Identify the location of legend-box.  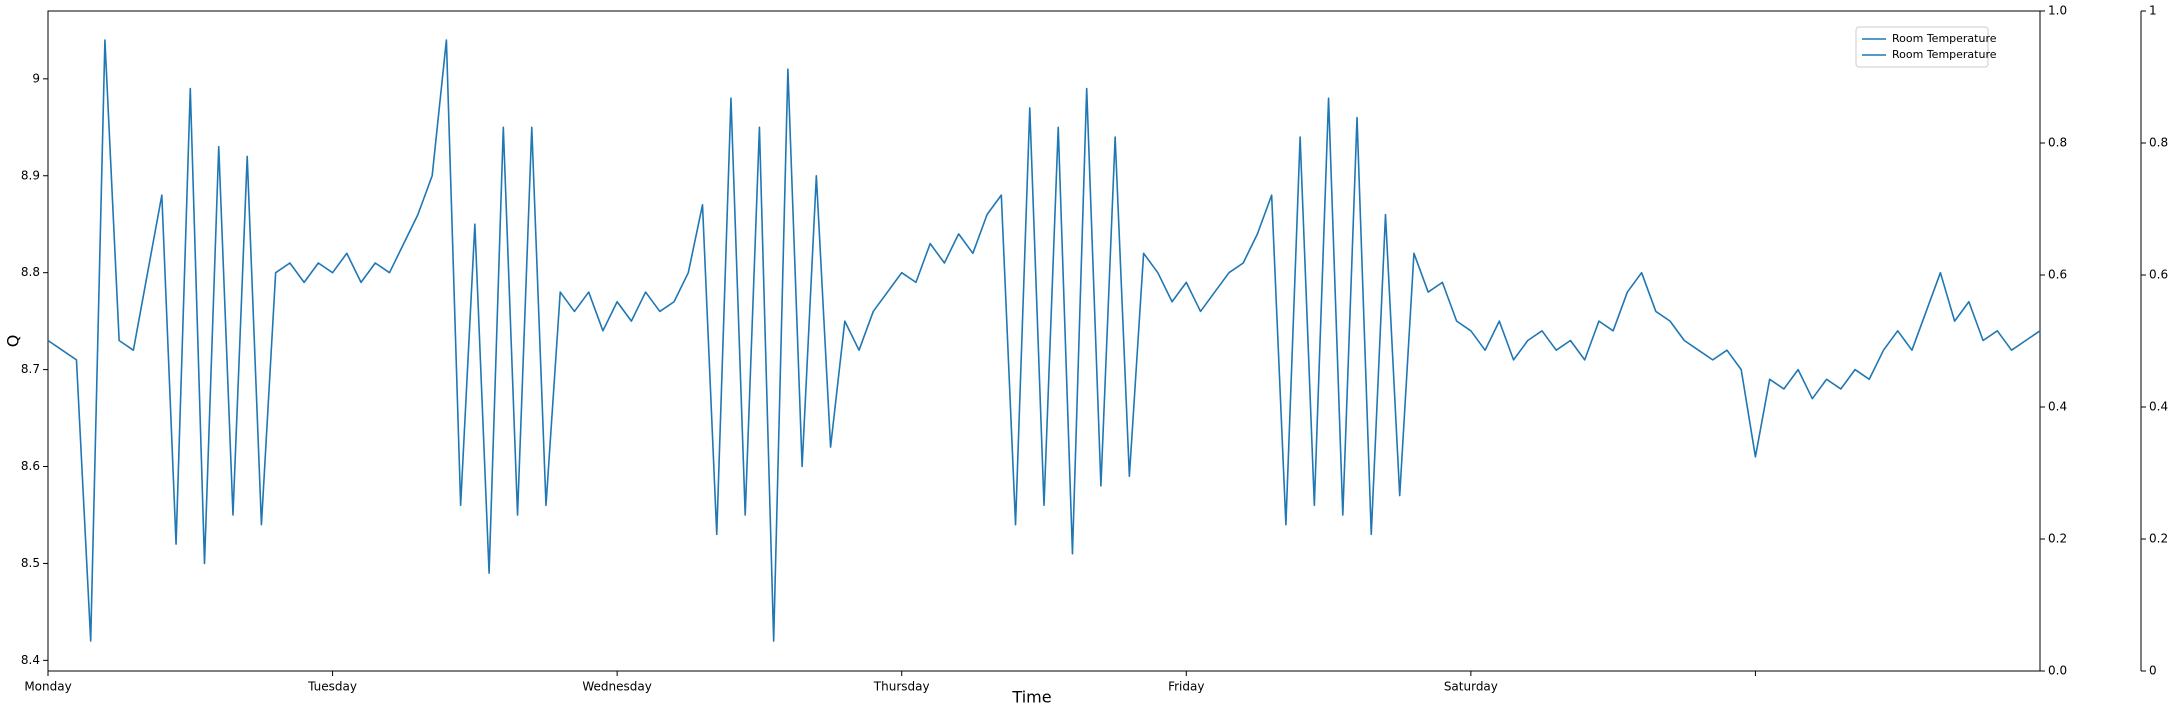
(1922, 47).